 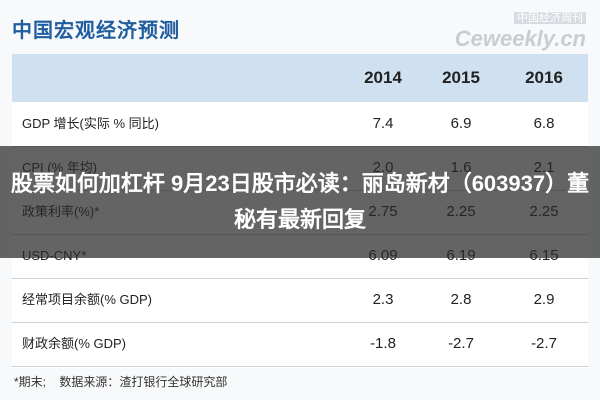 What do you see at coordinates (96, 31) in the screenshot?
I see `title: 中国宏观经济预测` at bounding box center [96, 31].